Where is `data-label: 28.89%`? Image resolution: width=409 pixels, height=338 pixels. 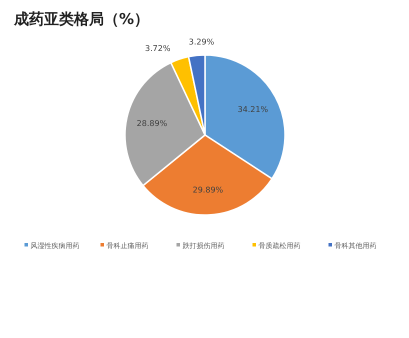
data-label: 28.89% is located at coordinates (152, 123).